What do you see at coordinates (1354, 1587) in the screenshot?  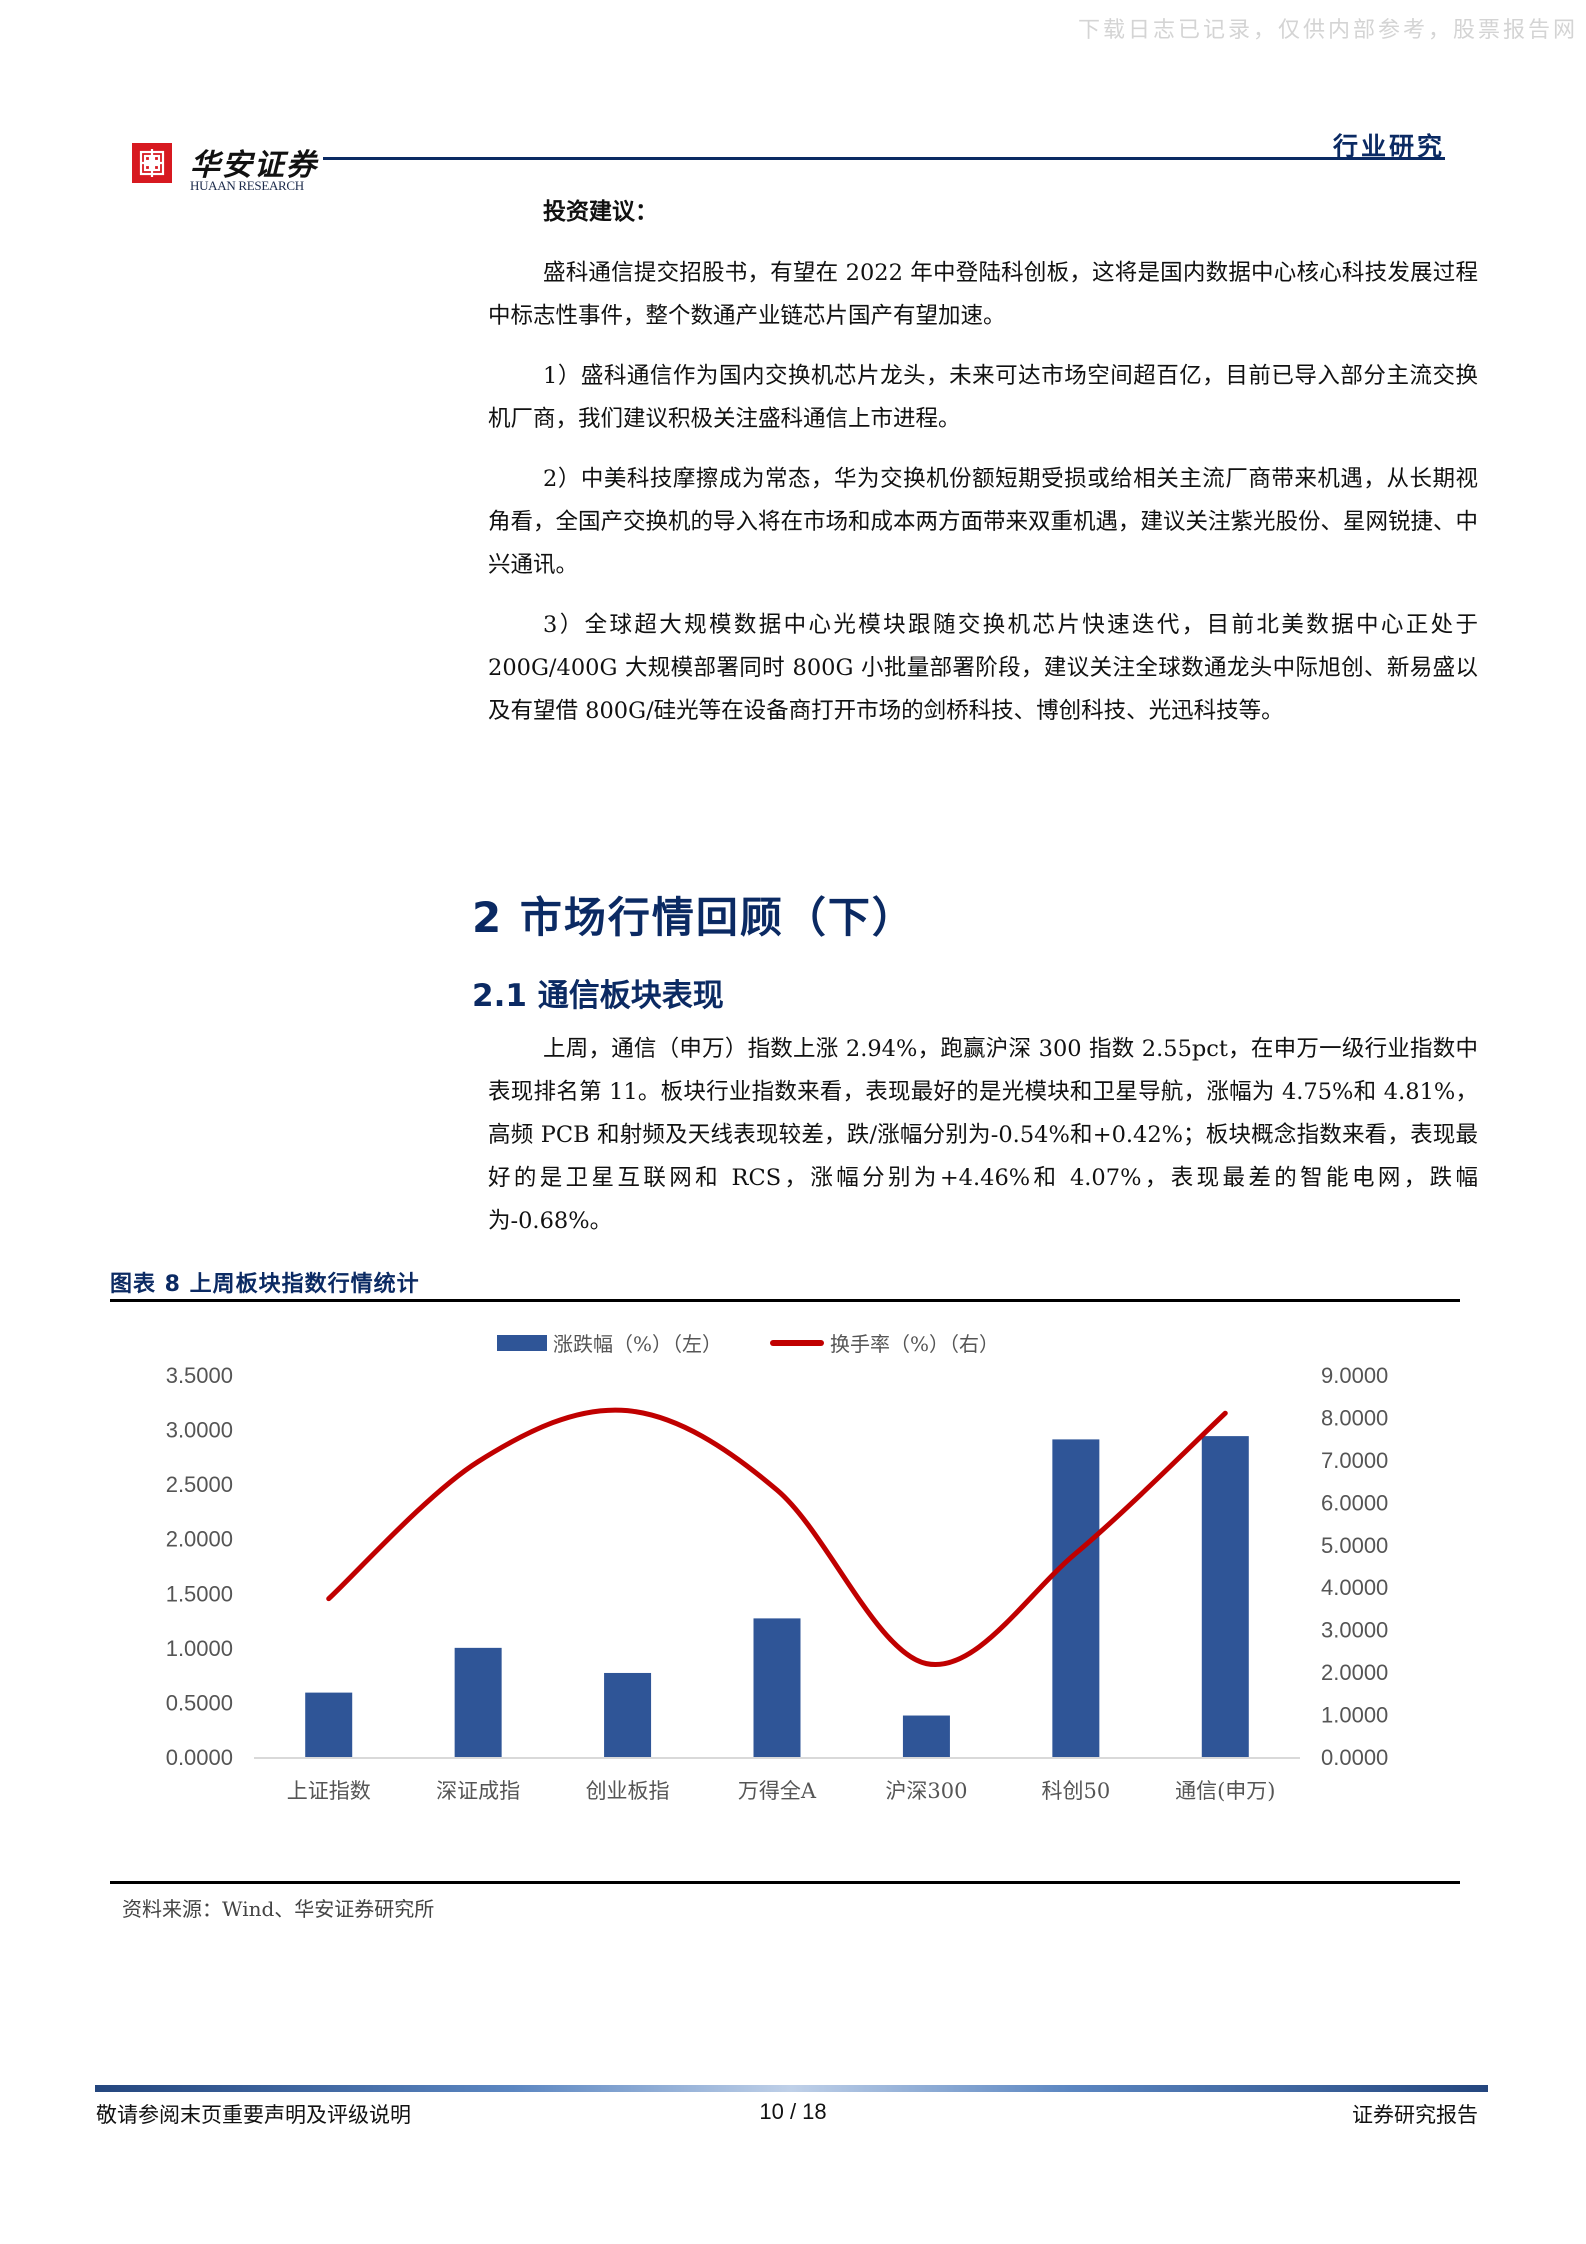 I see `right-axis-tick: 4.0000` at bounding box center [1354, 1587].